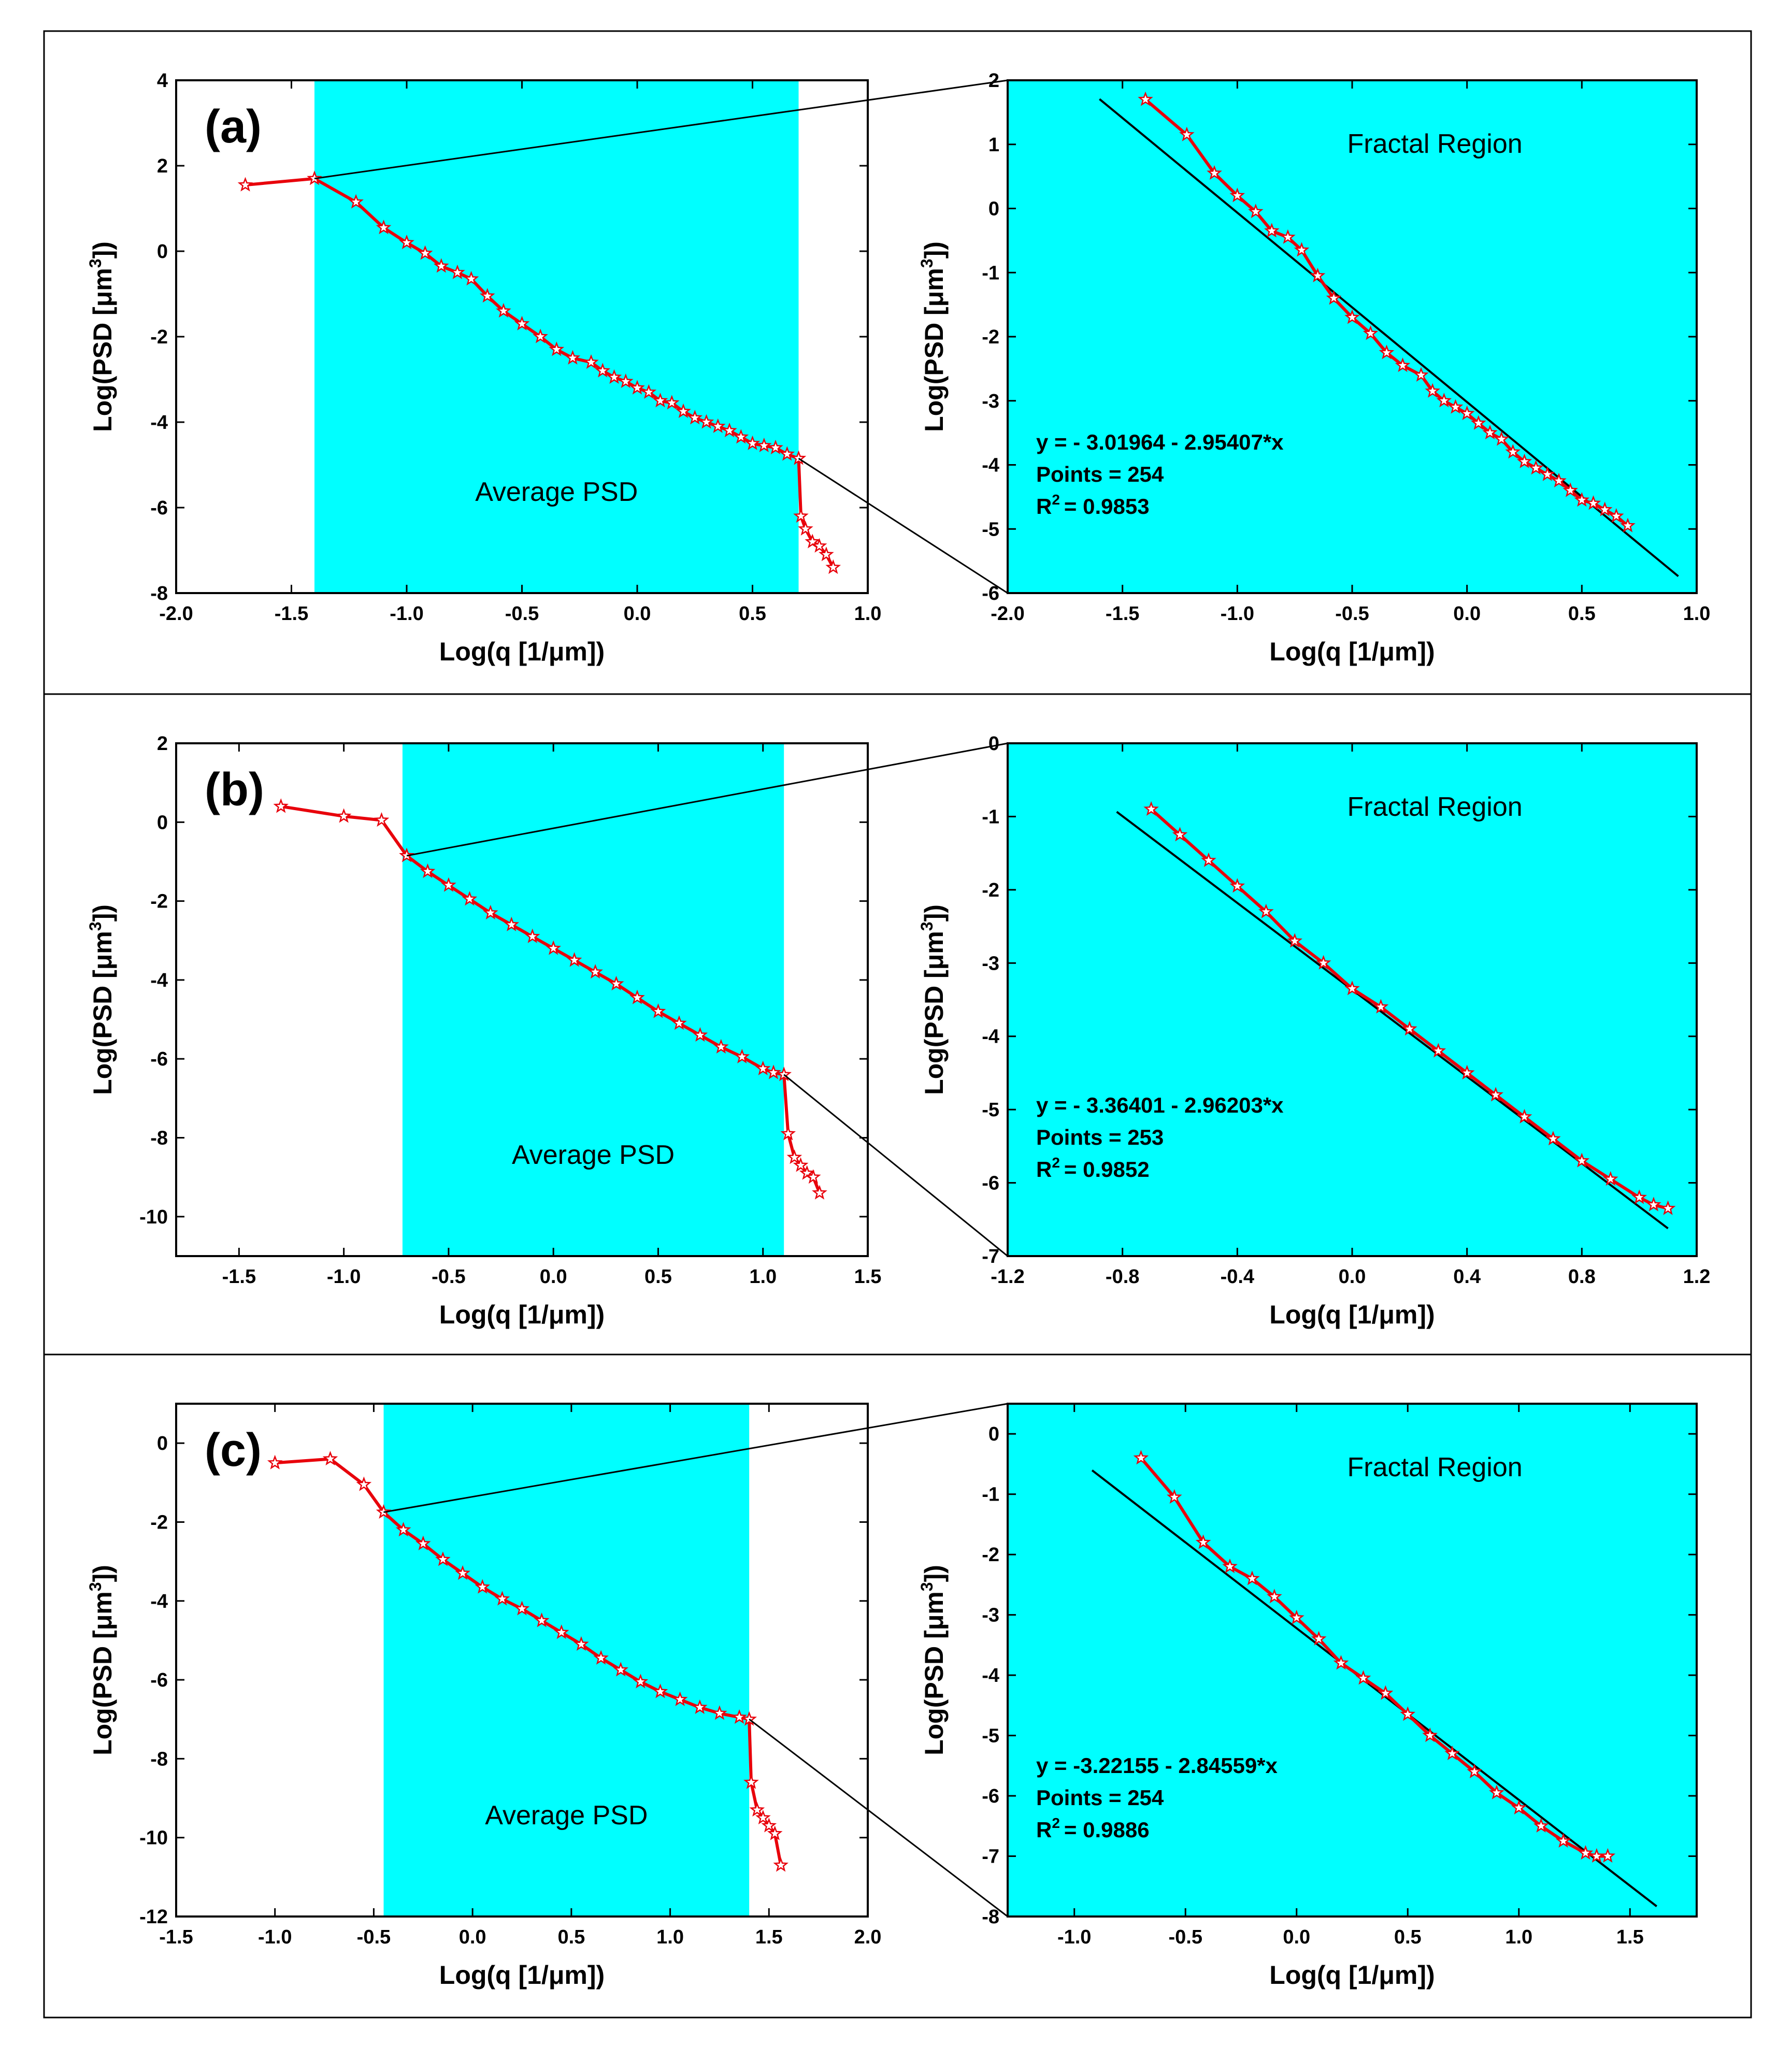 This screenshot has height=2046, width=1792. What do you see at coordinates (1122, 614) in the screenshot?
I see `x-tick-label: -1.5` at bounding box center [1122, 614].